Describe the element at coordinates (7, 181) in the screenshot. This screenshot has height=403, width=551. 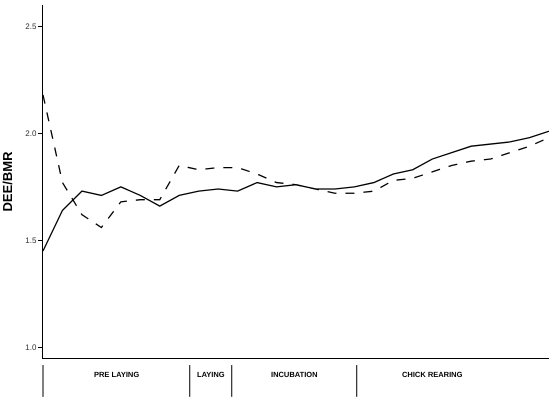
I see `y-axis-title: DEE/BMR` at that location.